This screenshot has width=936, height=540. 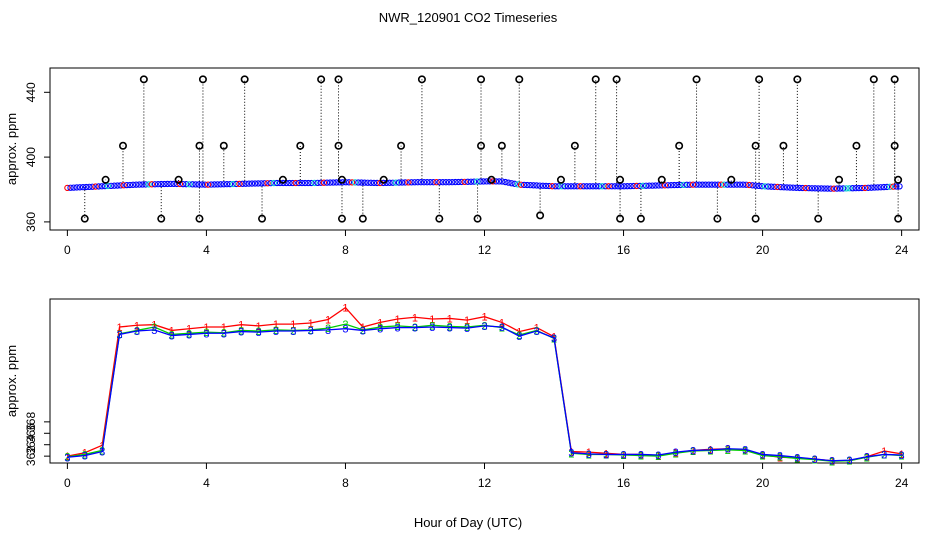 I want to click on y-tick-label: 440, so click(x=31, y=92).